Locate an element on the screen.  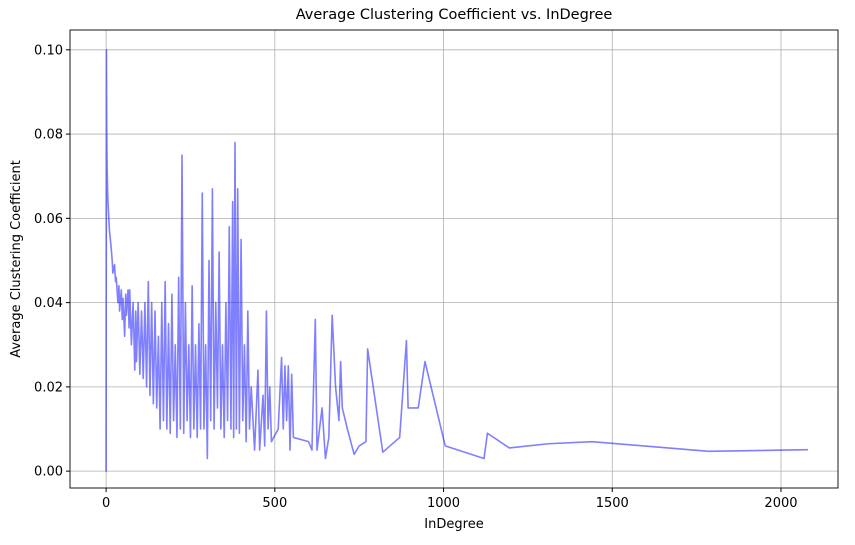
y-tick-label: 0.00 is located at coordinates (48, 472).